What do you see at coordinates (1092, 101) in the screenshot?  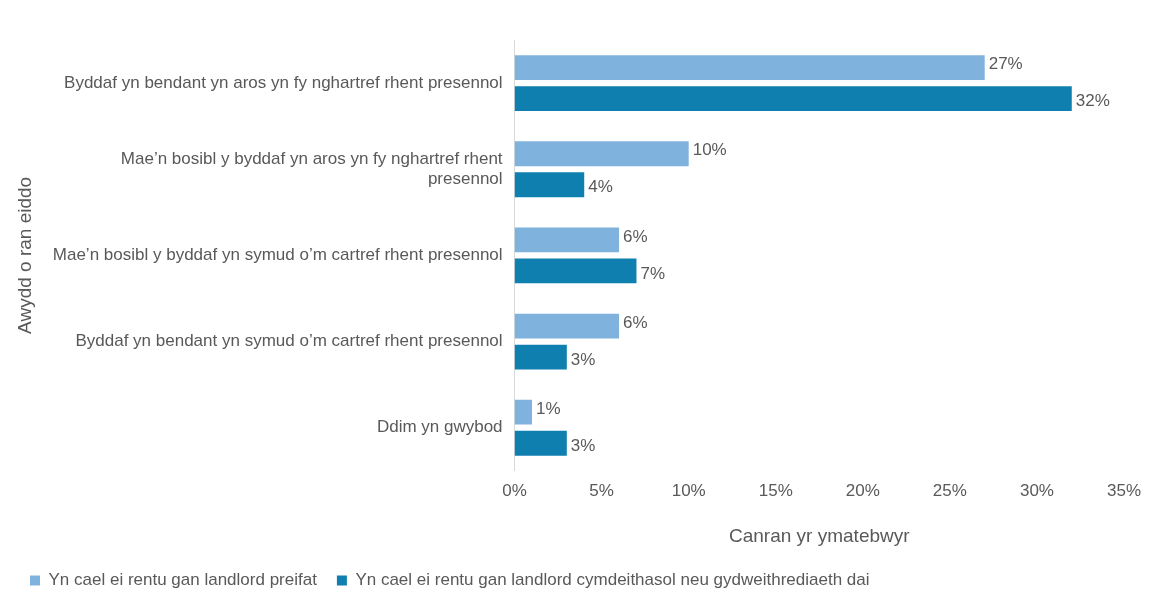 I see `data-label: 32%` at bounding box center [1092, 101].